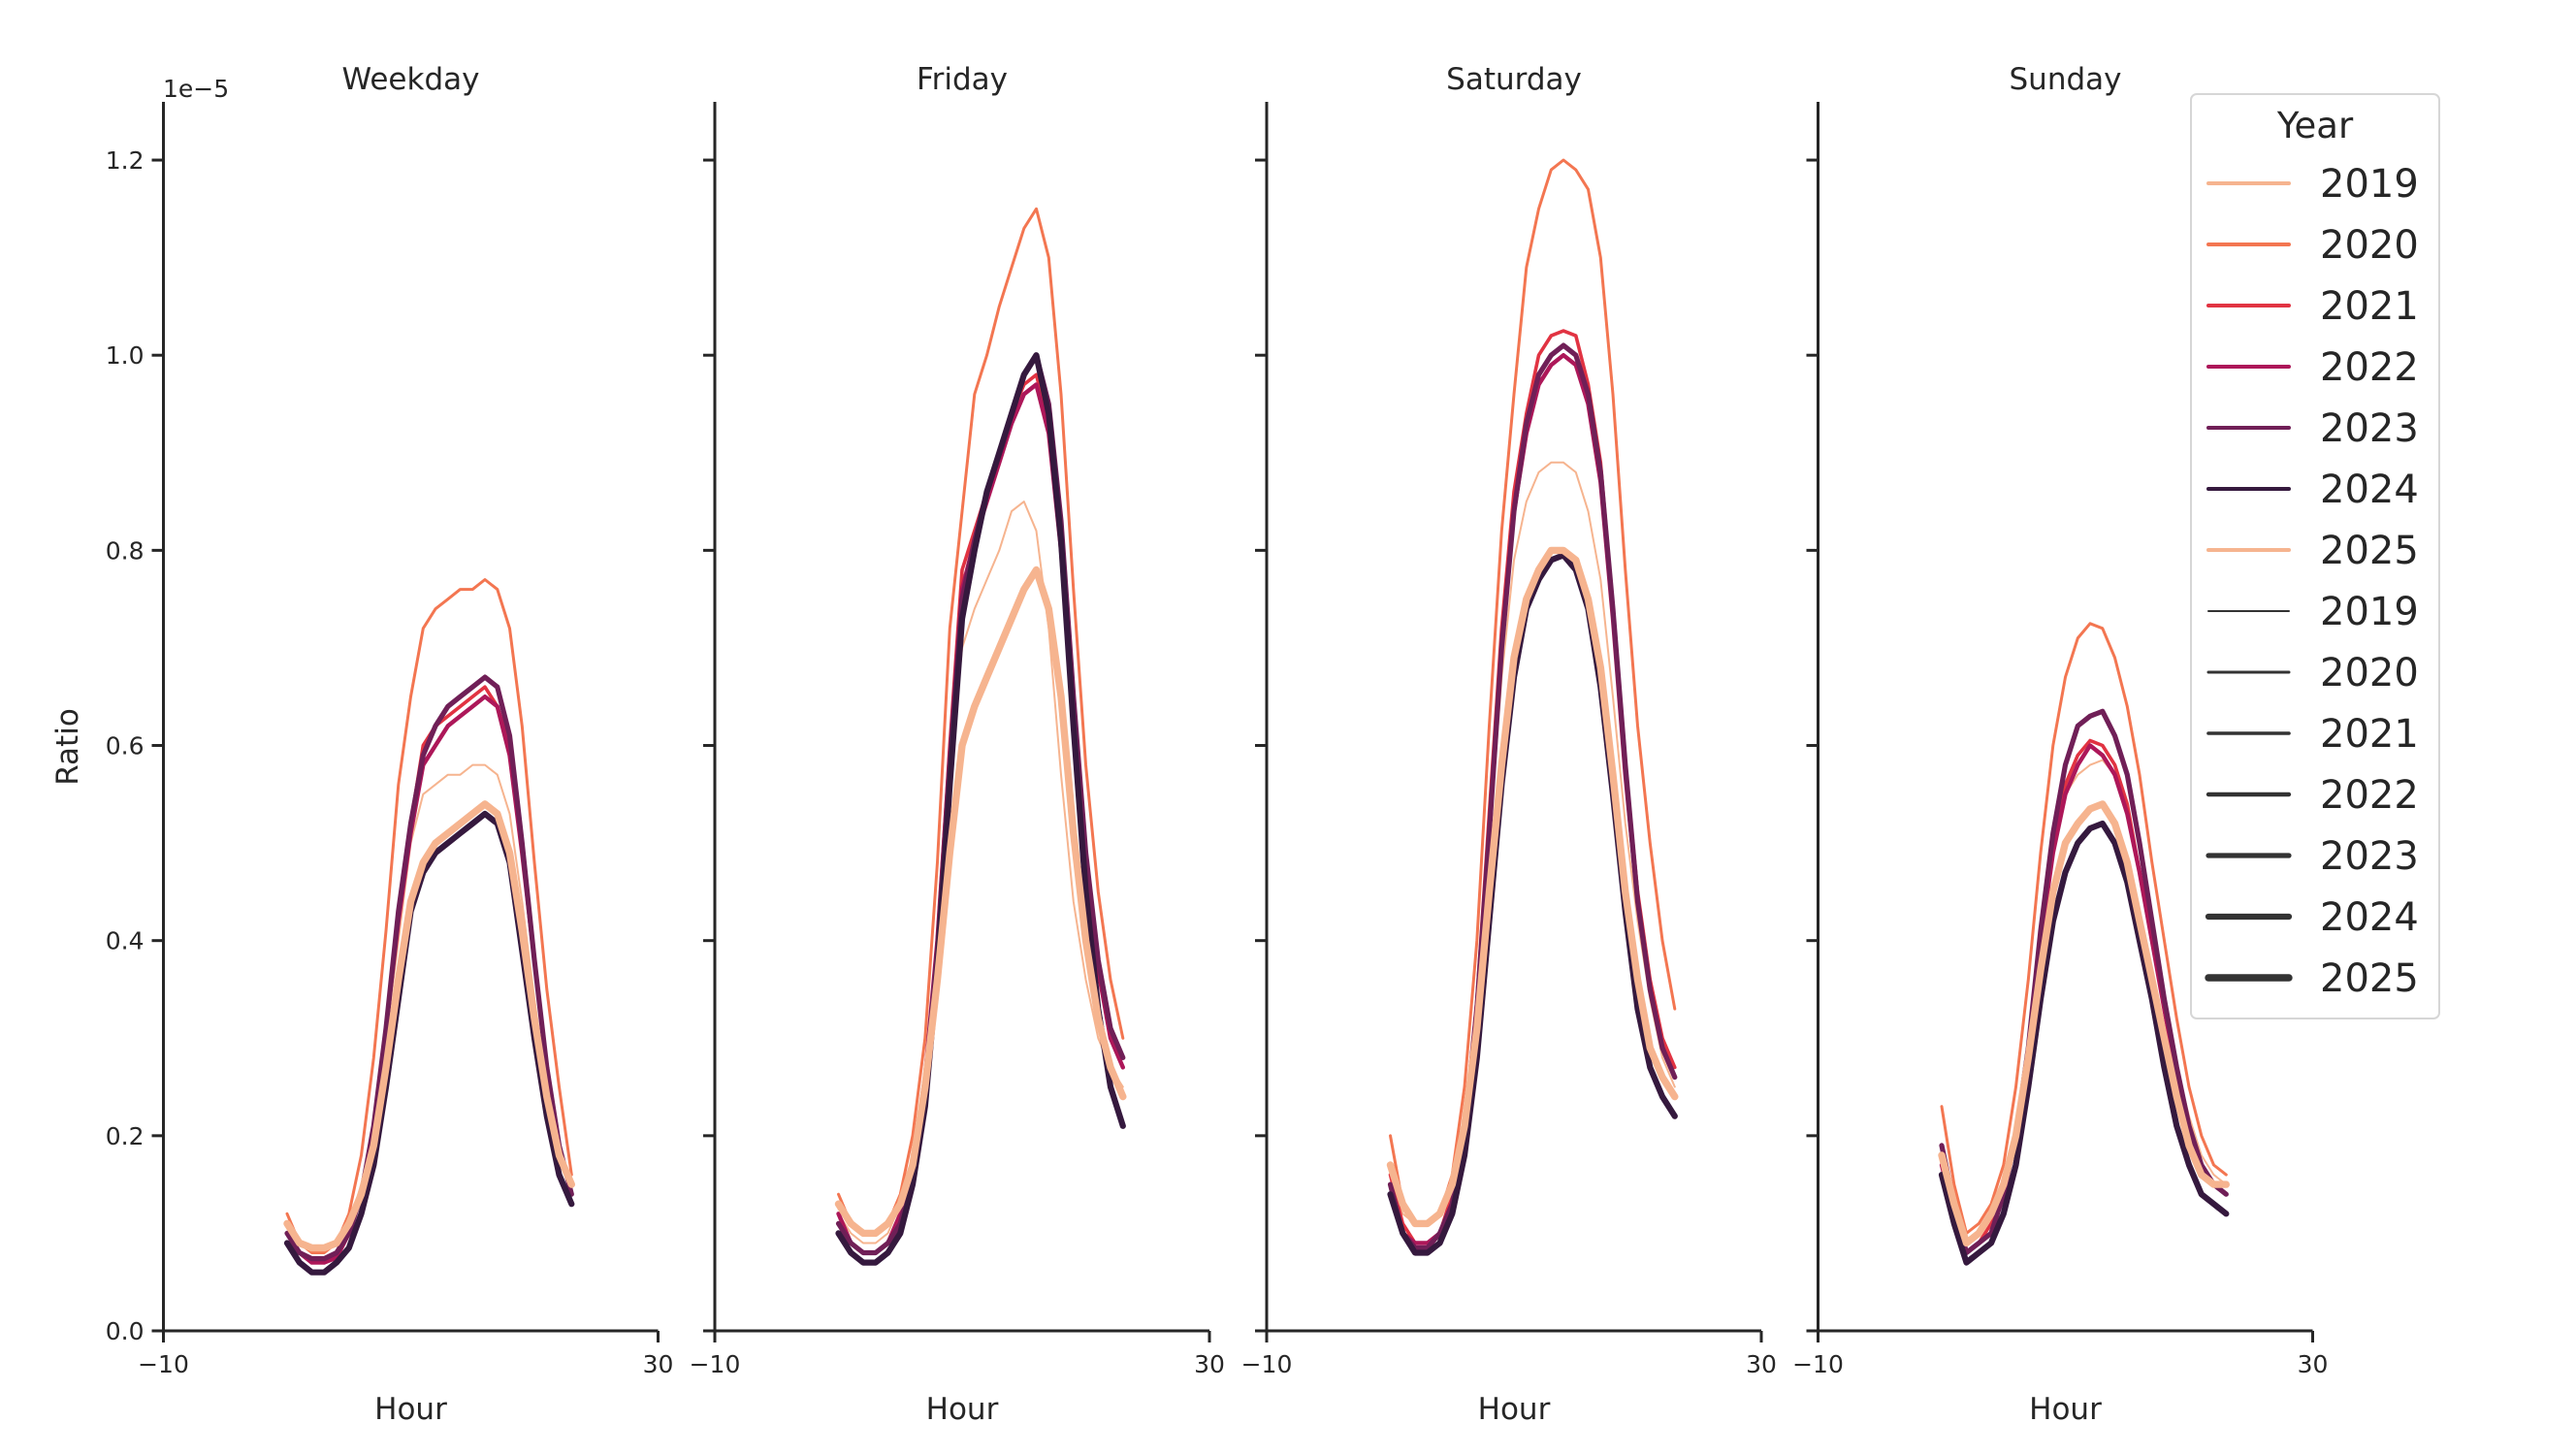 The width and height of the screenshot is (2576, 1455). Describe the element at coordinates (429, 1026) in the screenshot. I see `series-line-weekday-2025` at that location.